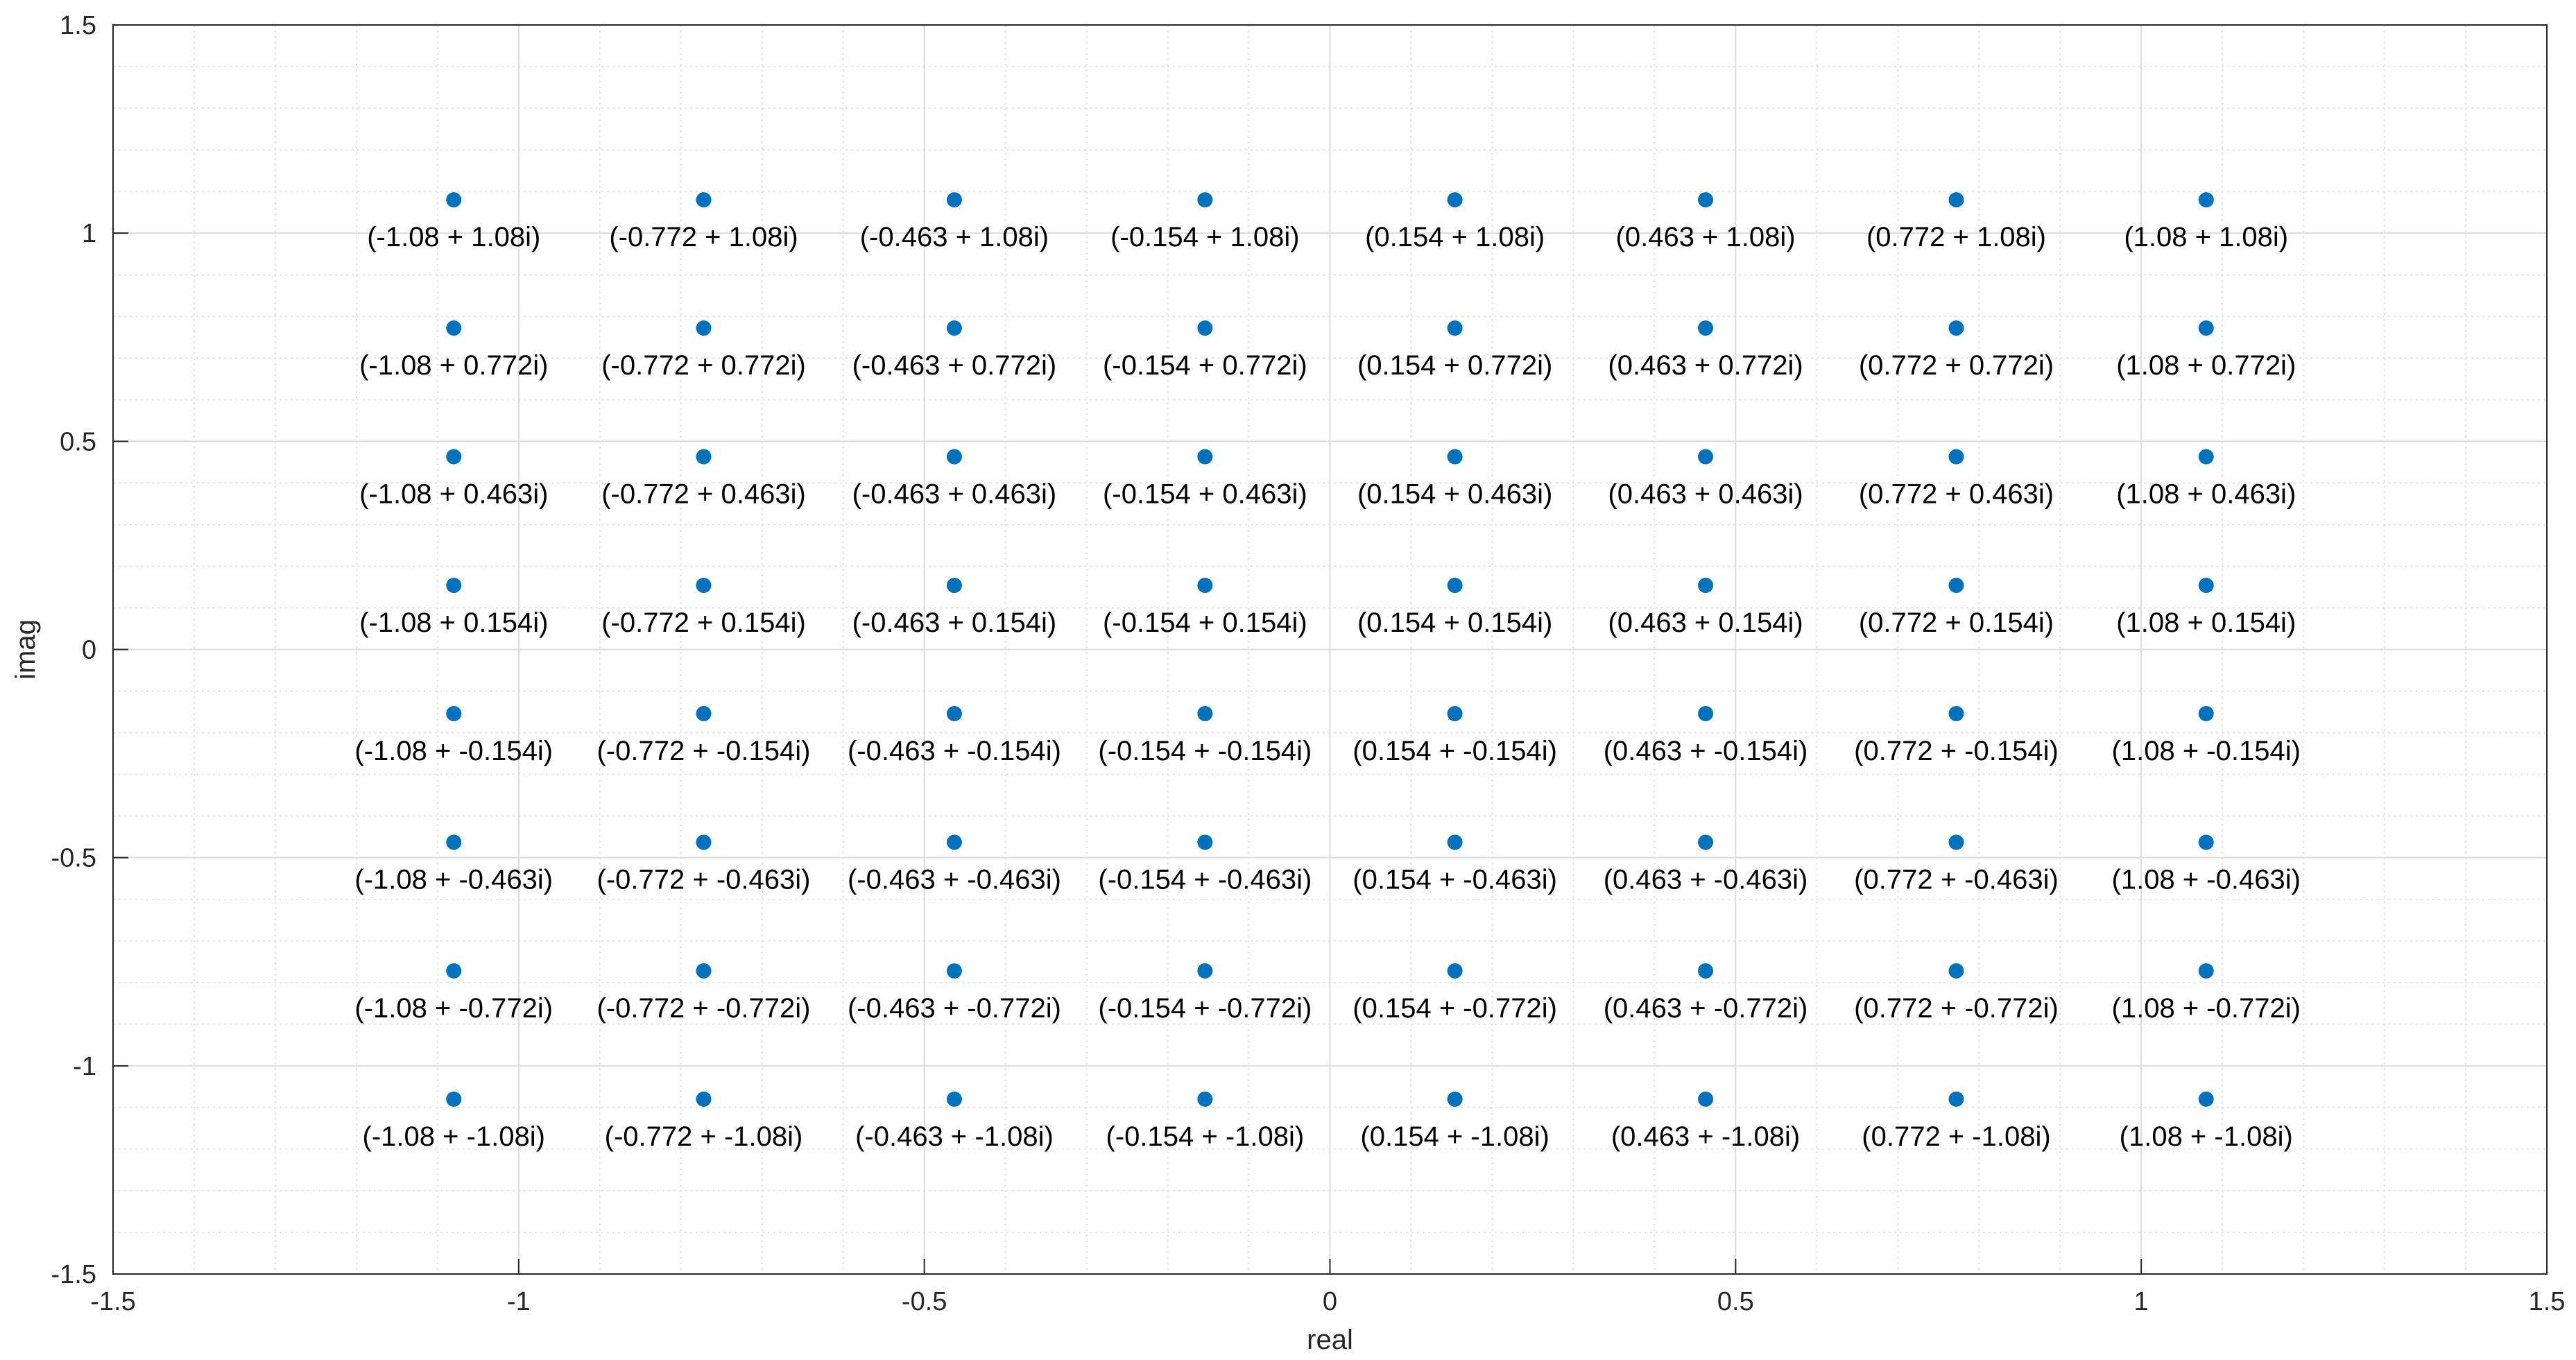 The image size is (2576, 1360). What do you see at coordinates (954, 1008) in the screenshot?
I see `data-point-label: (-0.463 + -0.772i)` at bounding box center [954, 1008].